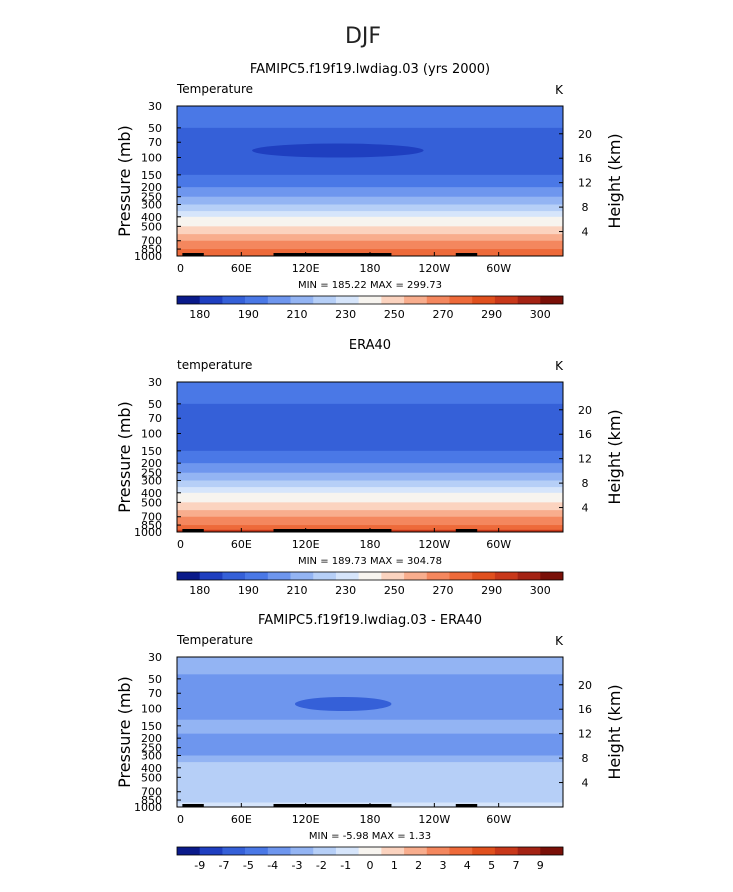 The height and width of the screenshot is (892, 733). Describe the element at coordinates (370, 836) in the screenshot. I see `min-max-stats: MIN = -5.98 MAX = 1.33` at that location.